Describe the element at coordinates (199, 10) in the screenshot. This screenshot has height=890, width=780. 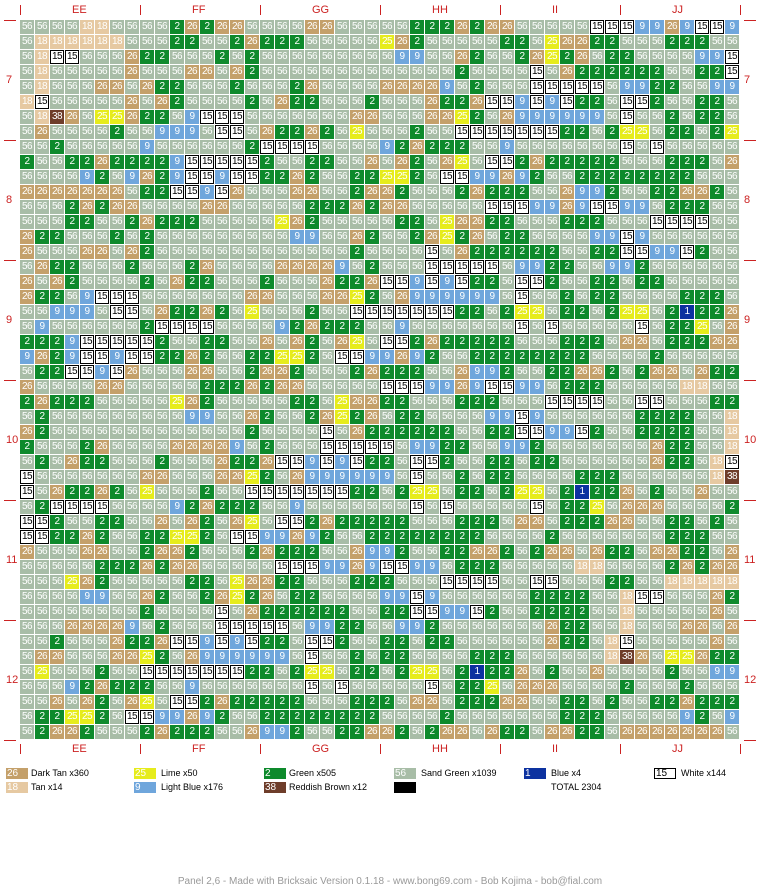
I see `column-label-ff: FF` at that location.